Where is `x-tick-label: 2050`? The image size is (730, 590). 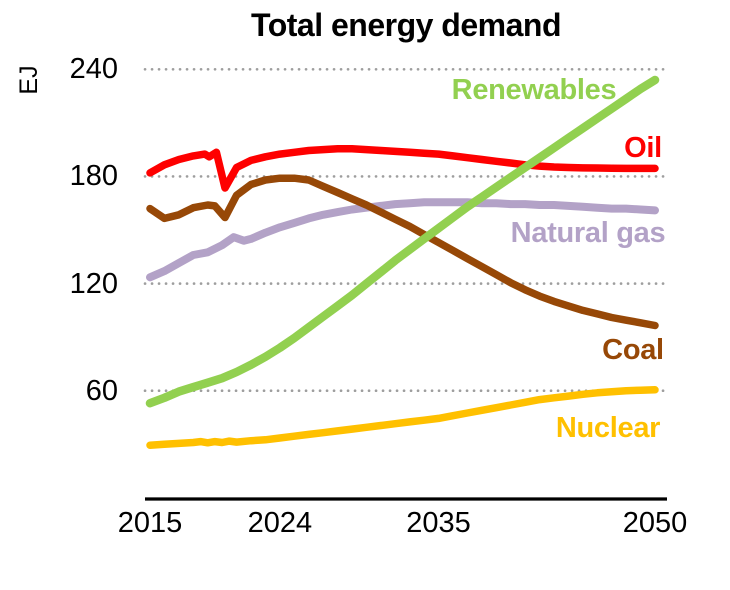 x-tick-label: 2050 is located at coordinates (655, 523).